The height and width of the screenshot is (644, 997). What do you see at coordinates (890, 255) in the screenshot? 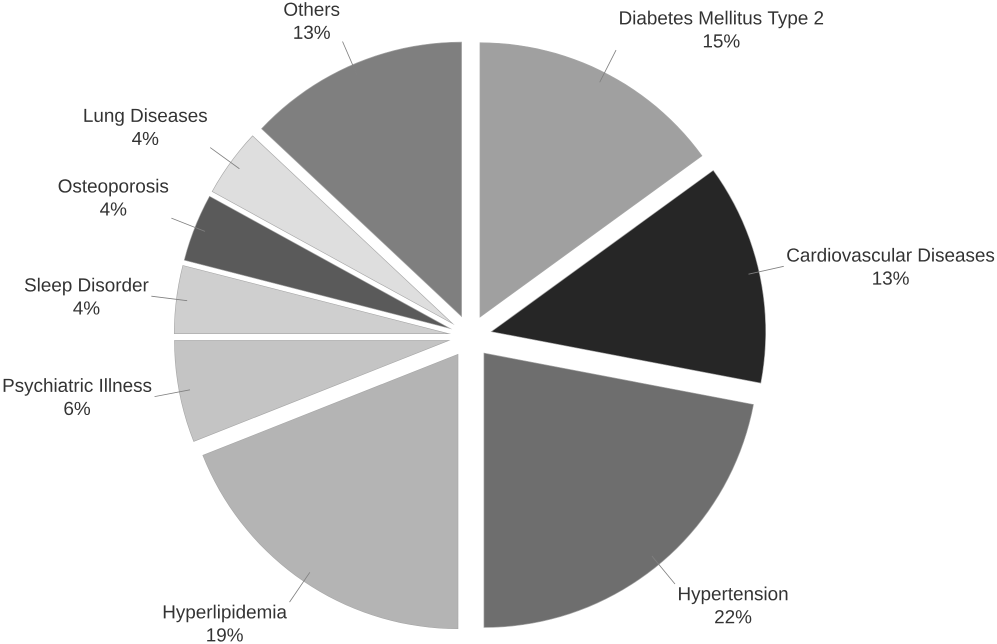
I see `slice-label: Cardiovascular Diseases` at bounding box center [890, 255].